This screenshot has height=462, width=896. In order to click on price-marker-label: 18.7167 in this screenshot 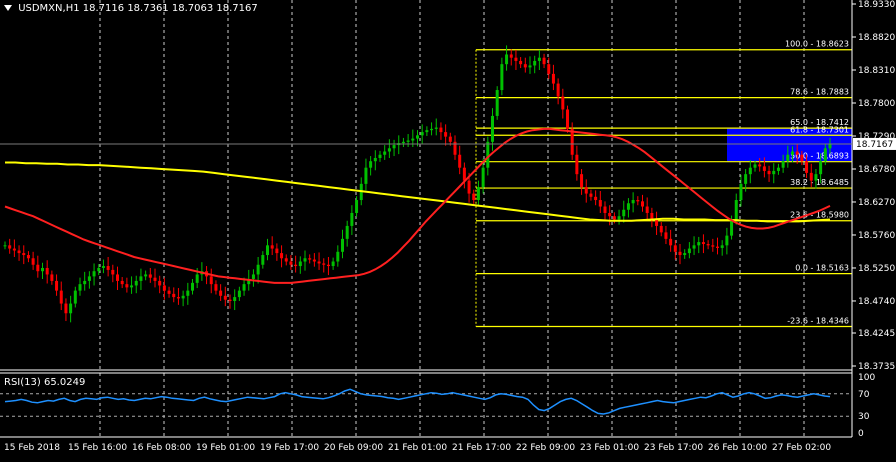, I will do `click(874, 145)`.